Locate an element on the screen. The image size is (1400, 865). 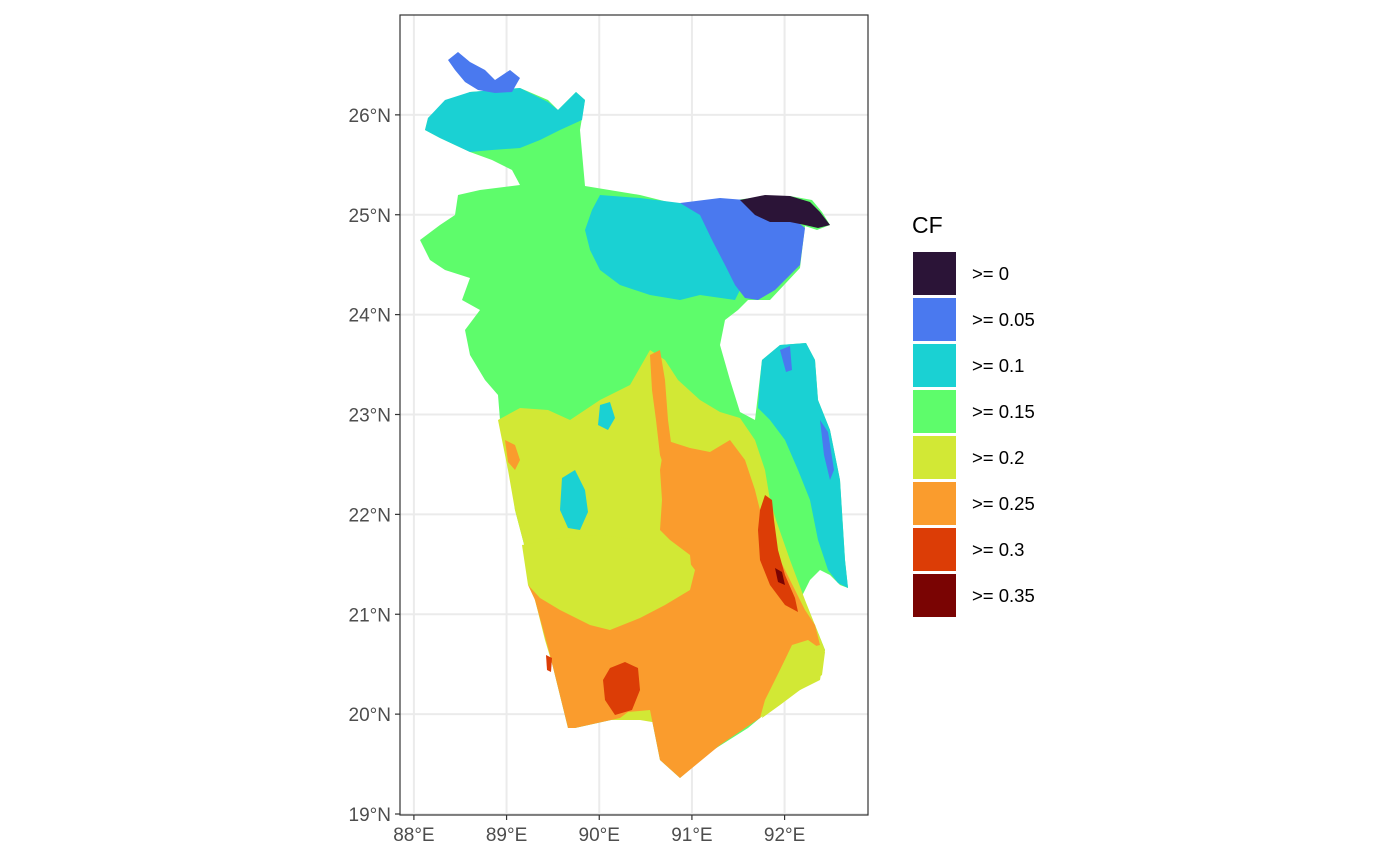
y-tick-label: 24°N is located at coordinates (370, 316).